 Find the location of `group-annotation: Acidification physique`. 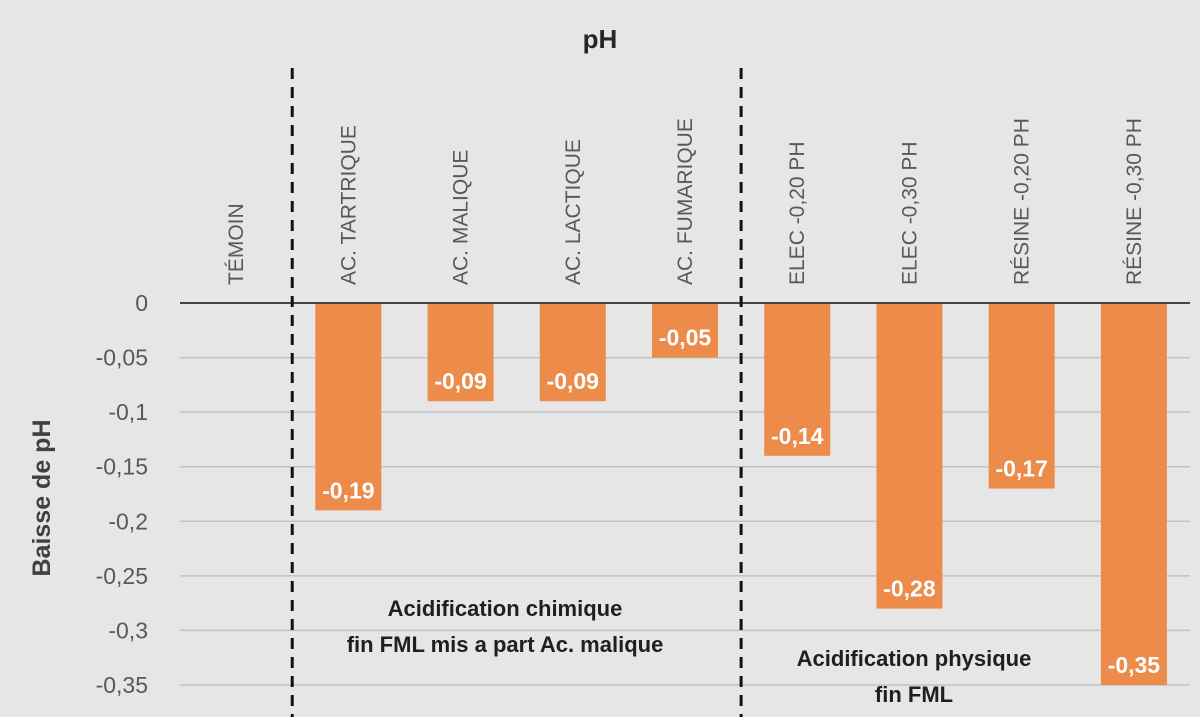

group-annotation: Acidification physique is located at coordinates (914, 658).